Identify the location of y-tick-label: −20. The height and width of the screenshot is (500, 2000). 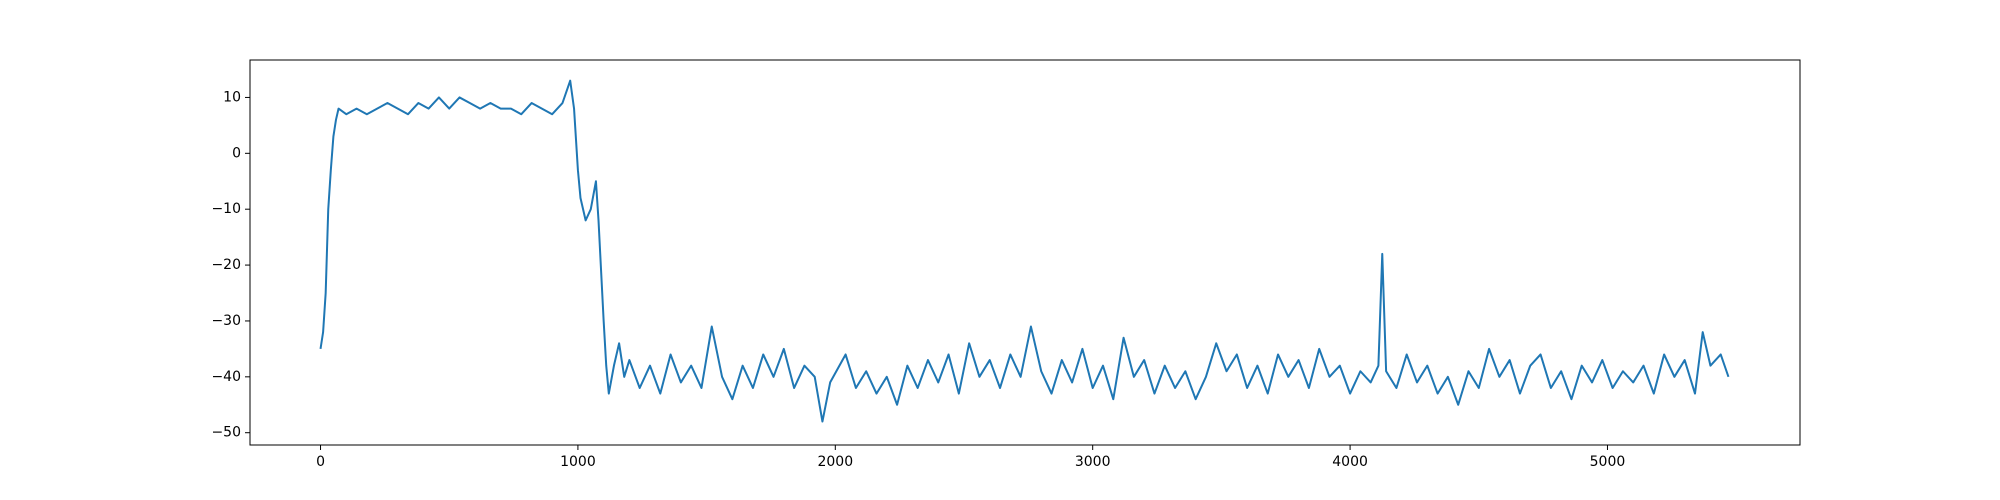
(226, 265).